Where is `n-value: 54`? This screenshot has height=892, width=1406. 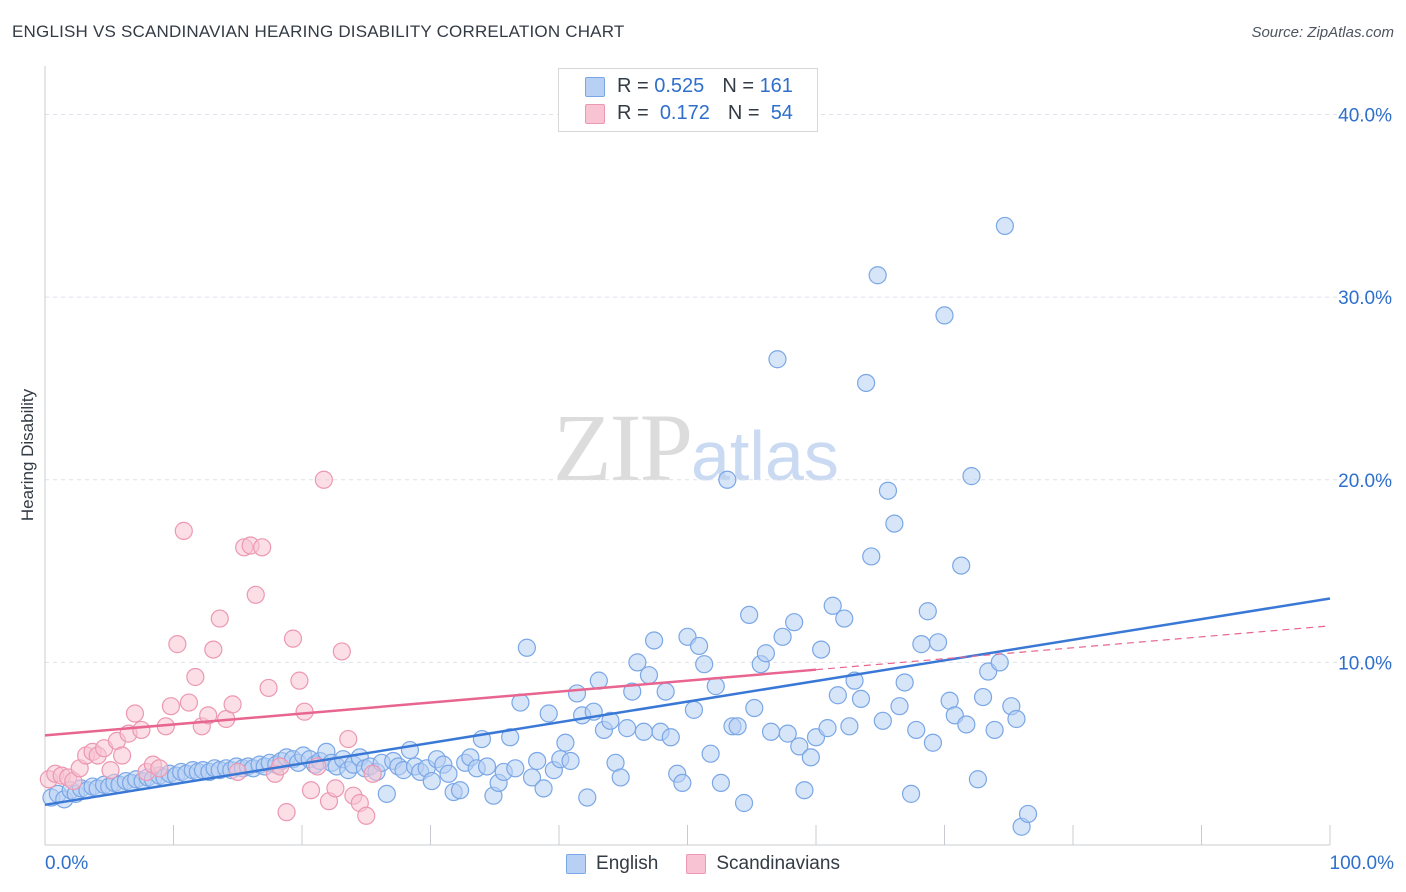 n-value: 54 is located at coordinates (781, 113).